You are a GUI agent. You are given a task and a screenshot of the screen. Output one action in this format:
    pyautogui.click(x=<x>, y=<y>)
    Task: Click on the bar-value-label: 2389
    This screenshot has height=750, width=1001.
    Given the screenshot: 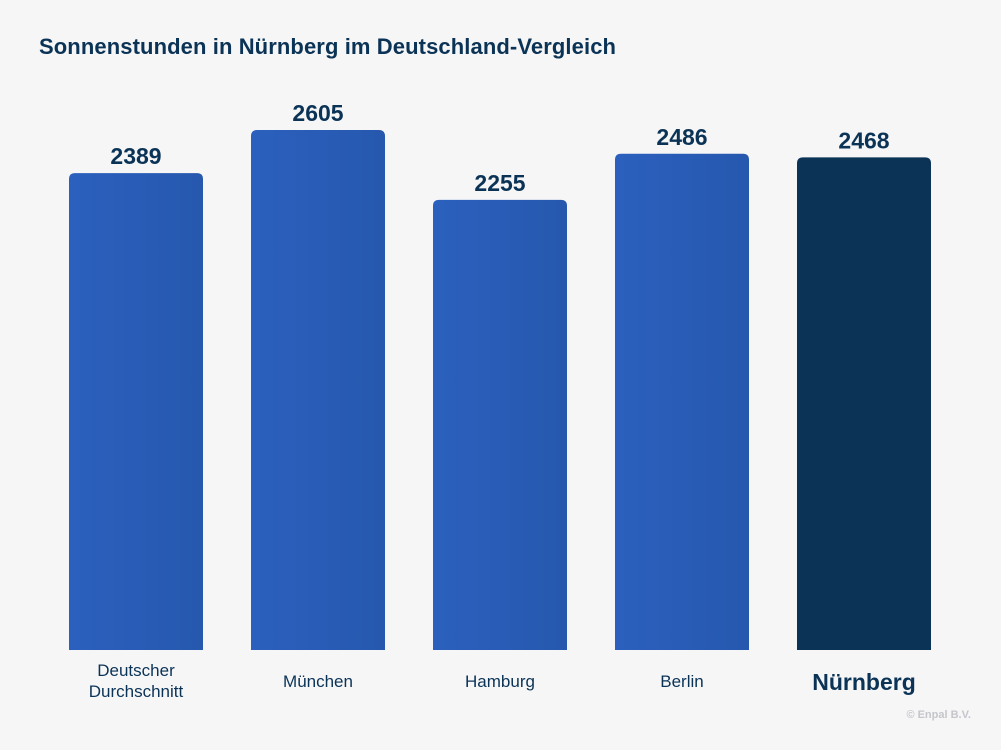 What is the action you would take?
    pyautogui.click(x=135, y=156)
    